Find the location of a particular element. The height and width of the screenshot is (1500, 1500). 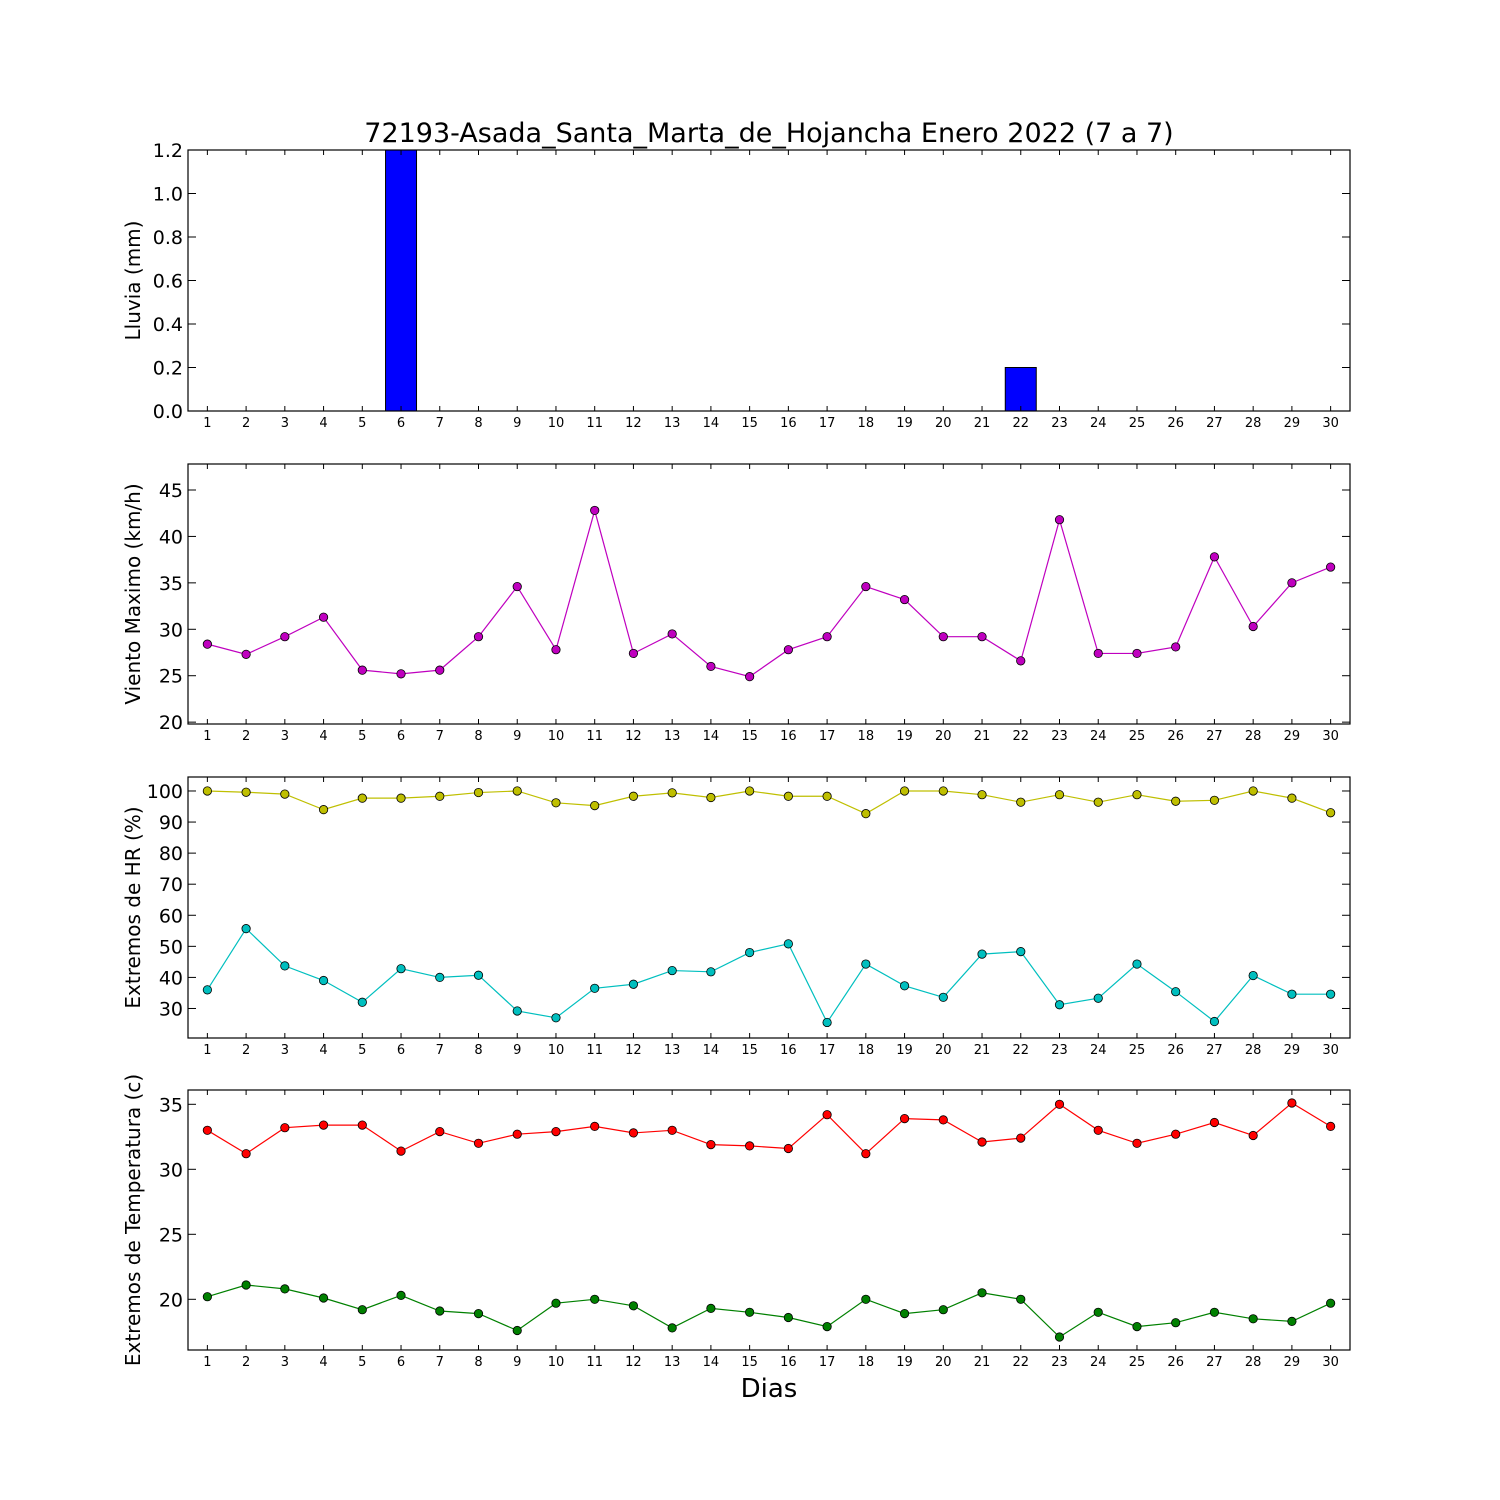

rain-y-axis-label: Lluvia (mm) is located at coordinates (133, 281).